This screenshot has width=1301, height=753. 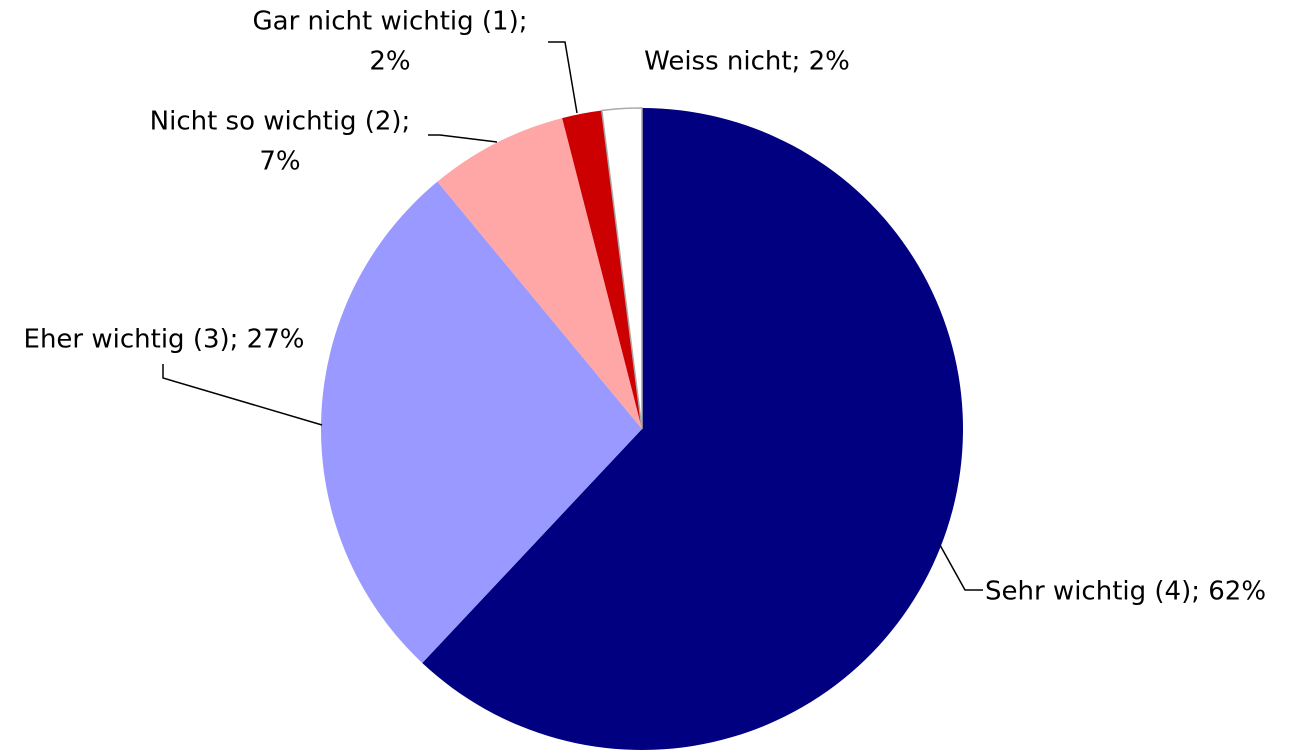 What do you see at coordinates (389, 22) in the screenshot?
I see `data-label: Gar nicht wichtig (1);` at bounding box center [389, 22].